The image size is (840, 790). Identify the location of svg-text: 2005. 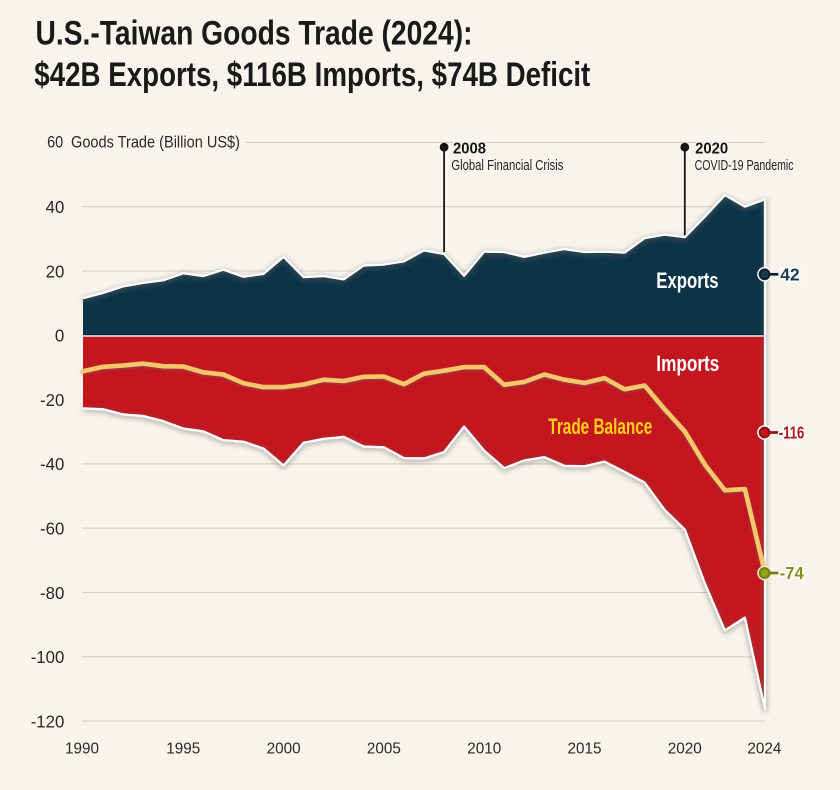
(384, 749).